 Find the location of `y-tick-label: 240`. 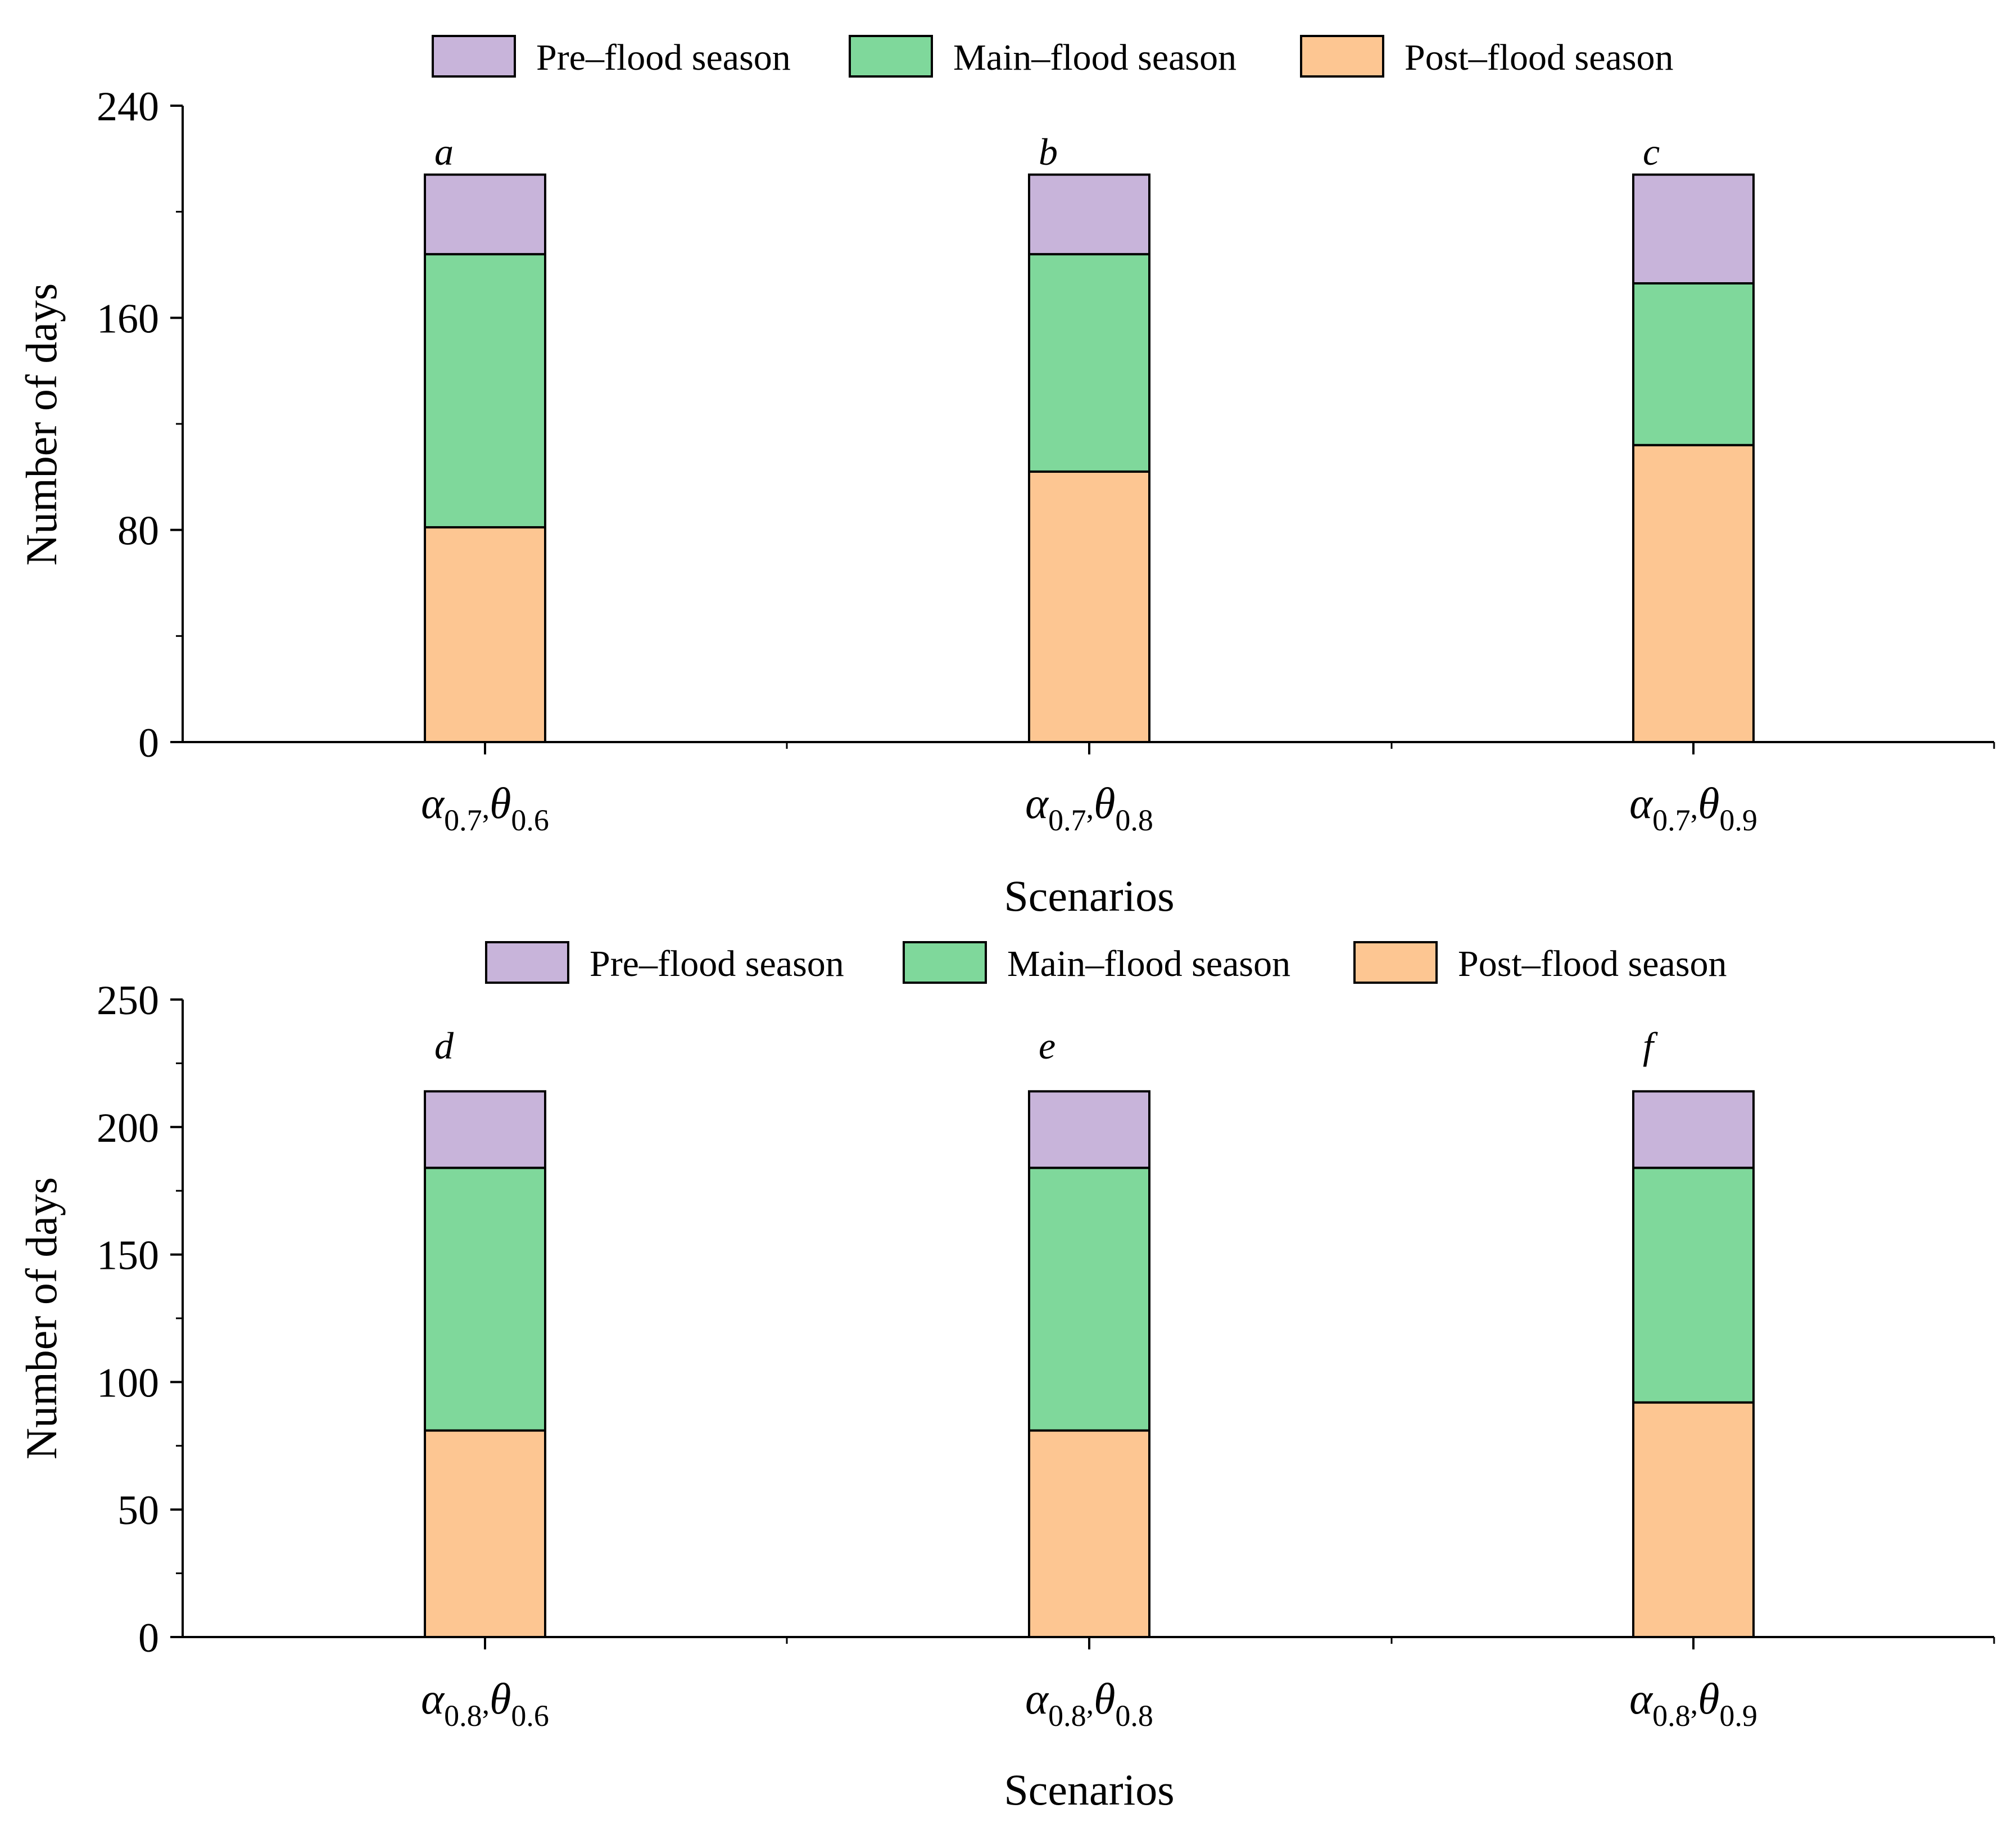

y-tick-label: 240 is located at coordinates (128, 107).